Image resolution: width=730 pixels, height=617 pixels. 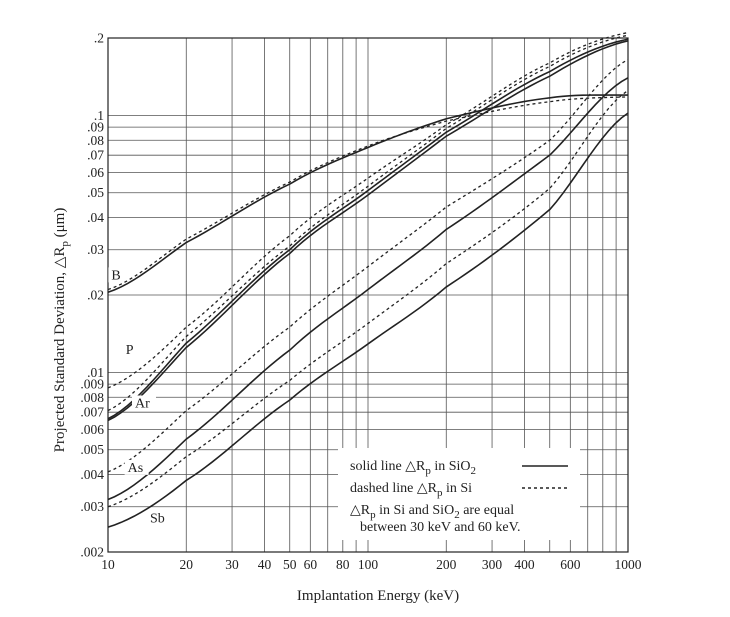 What do you see at coordinates (95, 192) in the screenshot?
I see `y-tick-label: .05` at bounding box center [95, 192].